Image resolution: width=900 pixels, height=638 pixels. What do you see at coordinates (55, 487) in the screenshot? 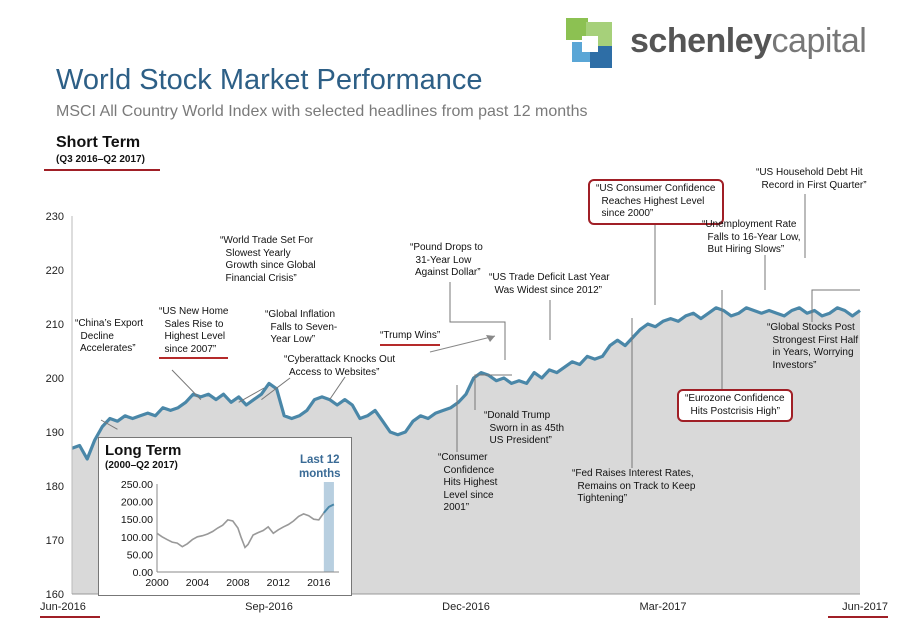
I see `y-tick-label: 180` at bounding box center [55, 487].